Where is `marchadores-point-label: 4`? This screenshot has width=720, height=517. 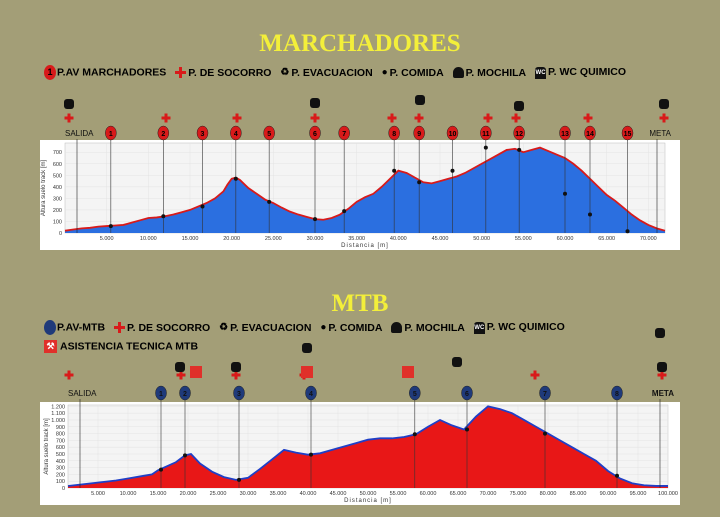 marchadores-point-label: 4 is located at coordinates (236, 134).